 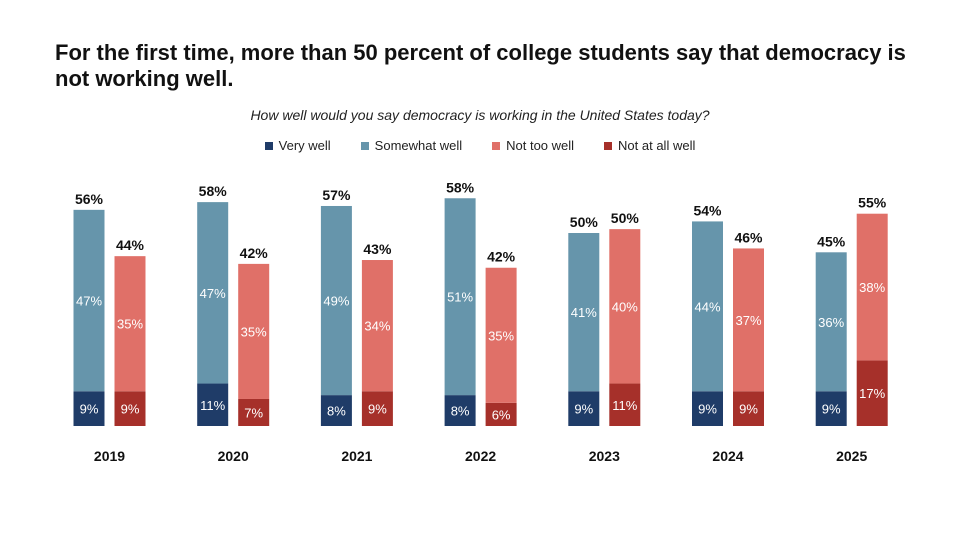 I want to click on segment-value-label: 36%, so click(x=831, y=322).